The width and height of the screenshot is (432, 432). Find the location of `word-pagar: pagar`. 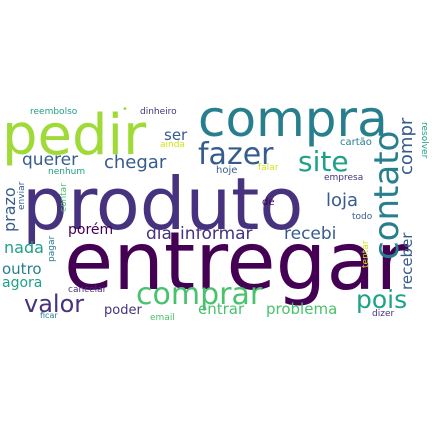

word-pagar: pagar is located at coordinates (52, 248).